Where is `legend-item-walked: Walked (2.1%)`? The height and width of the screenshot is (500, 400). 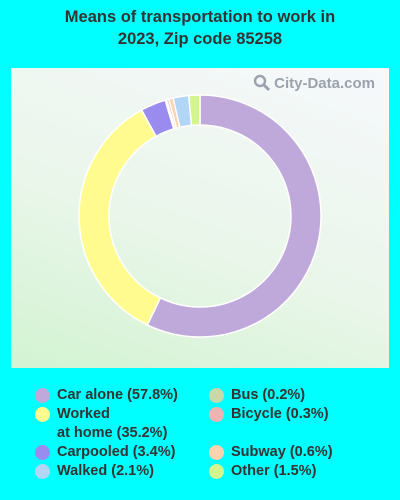 legend-item-walked: Walked (2.1%) is located at coordinates (94, 471).